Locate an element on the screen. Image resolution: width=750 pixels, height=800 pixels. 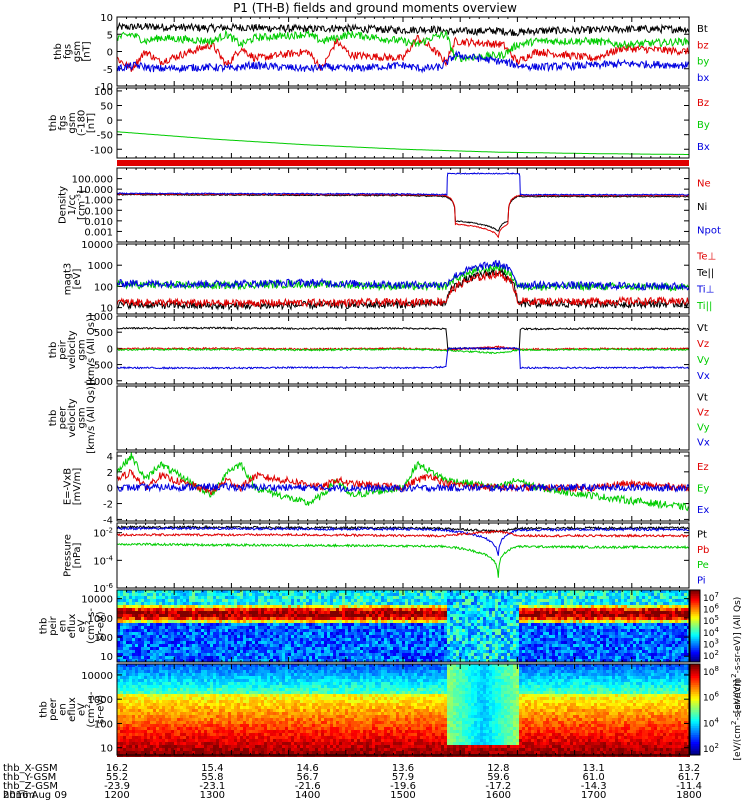
legend-ni: Ni is located at coordinates (702, 207).